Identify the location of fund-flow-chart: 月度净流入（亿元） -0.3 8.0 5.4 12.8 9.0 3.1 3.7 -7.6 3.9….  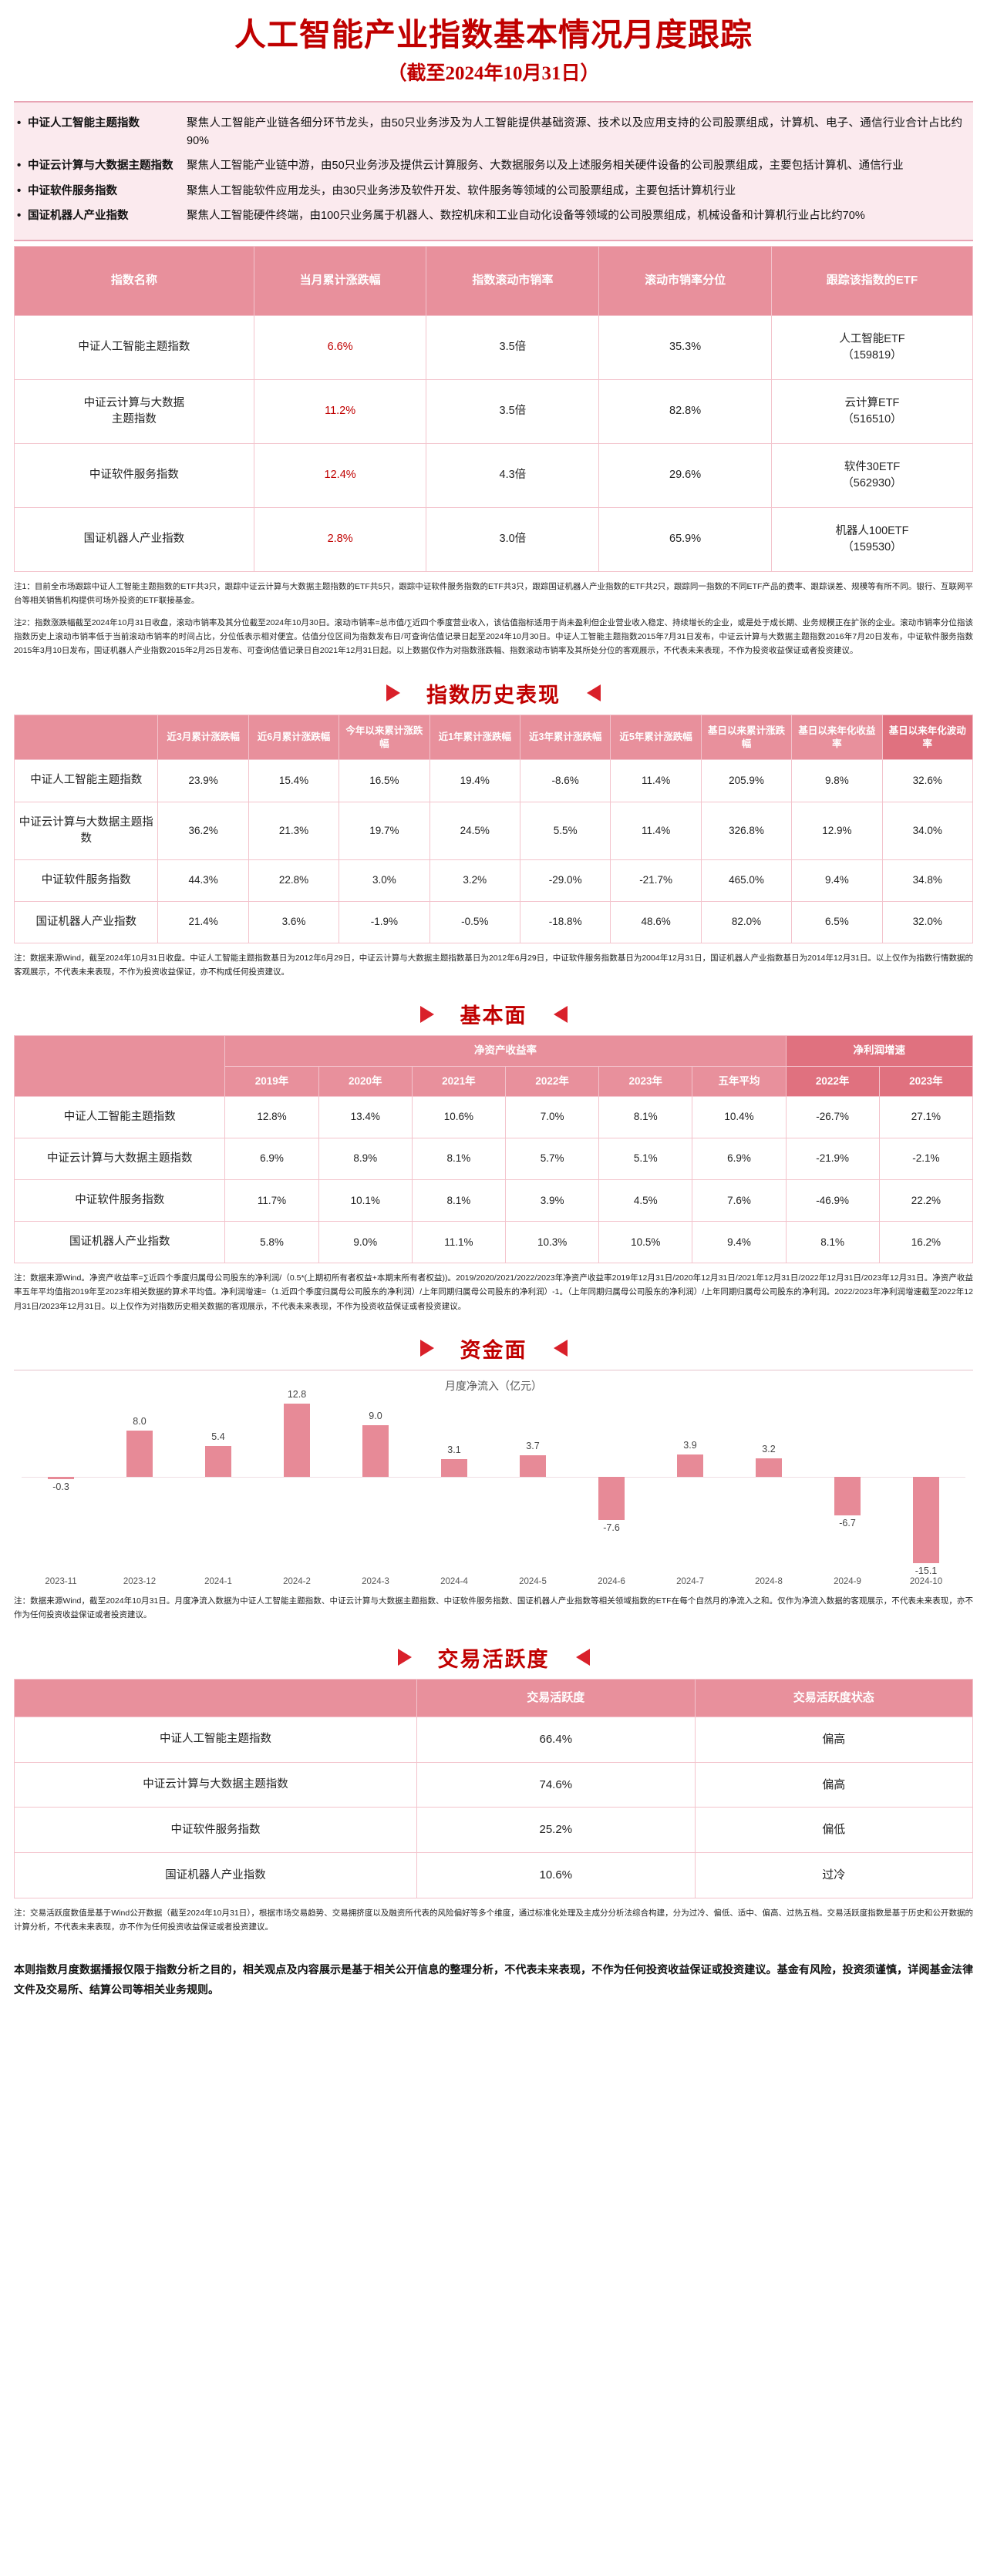
(493, 1477).